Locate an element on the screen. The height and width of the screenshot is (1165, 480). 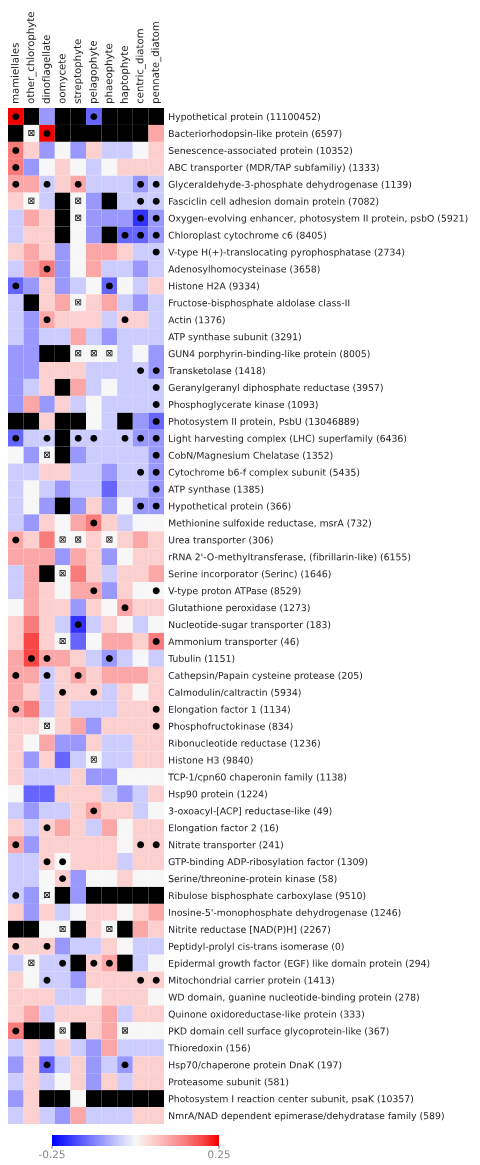
y-tick-label: Adenosylhomocysteinase (3658) is located at coordinates (244, 270).